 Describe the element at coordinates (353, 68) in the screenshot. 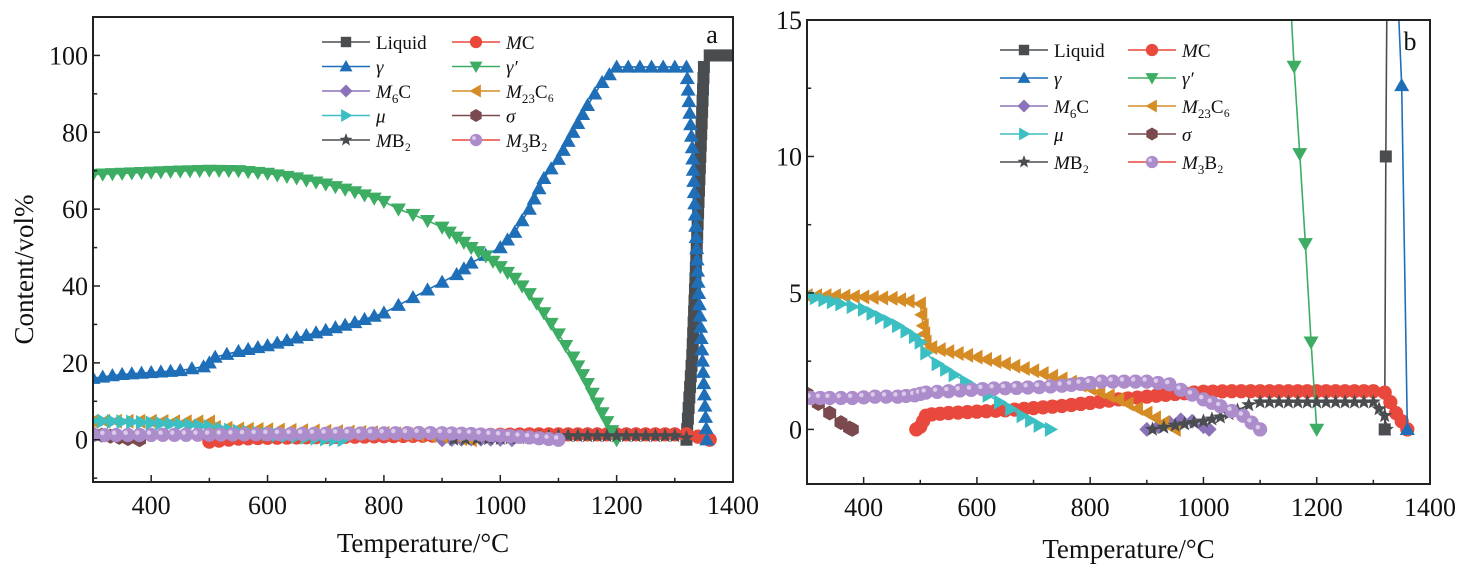

I see `legend-item-gamma: γ` at that location.